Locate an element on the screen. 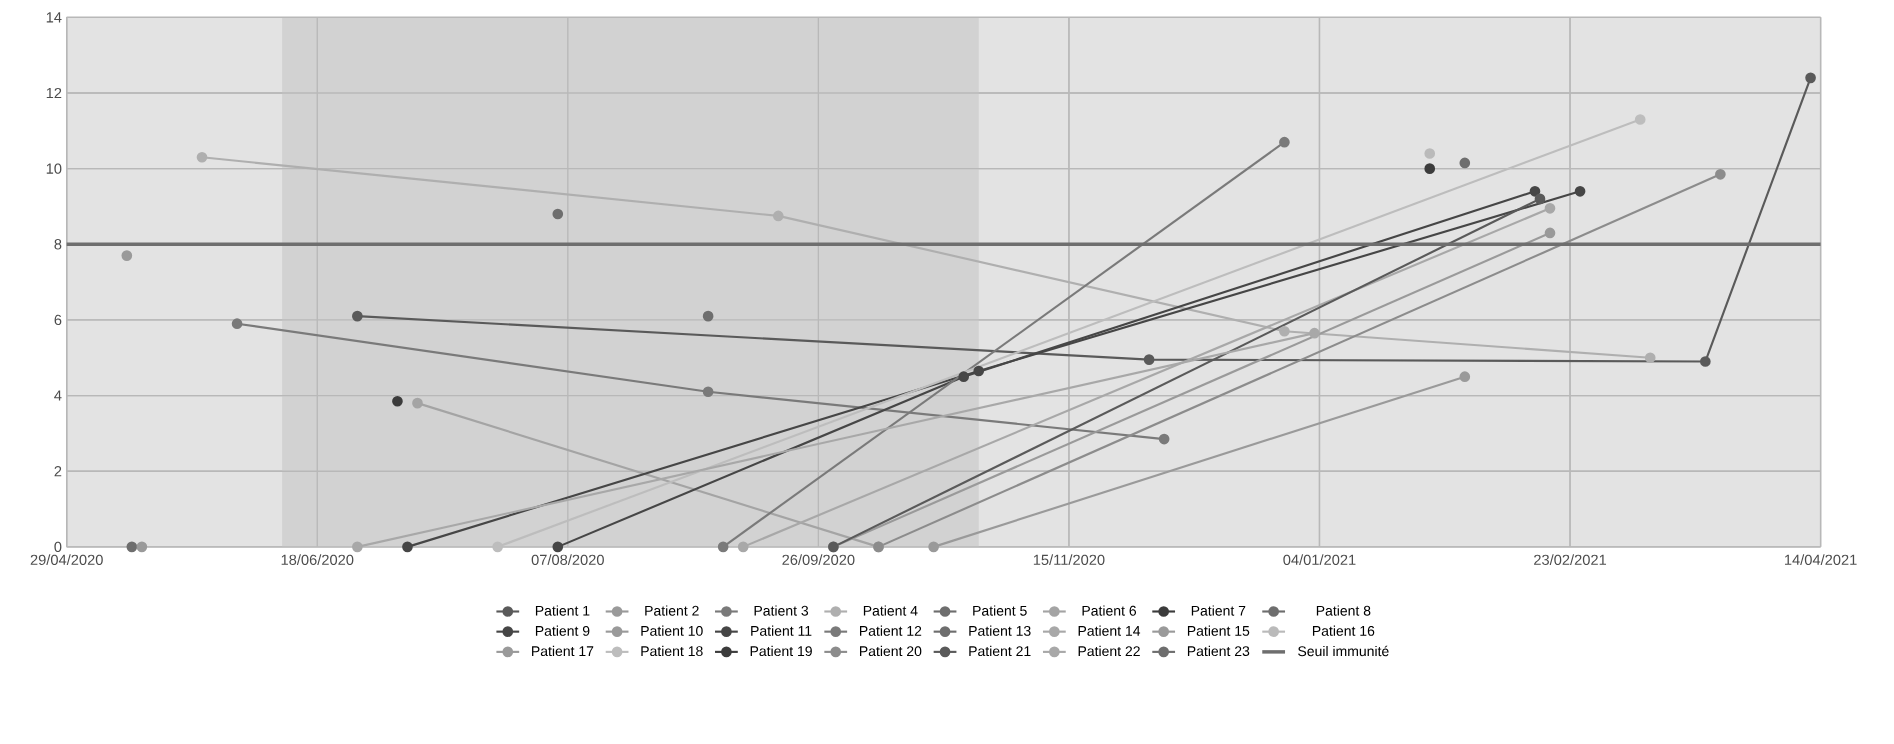 This screenshot has height=744, width=1894. y-tick-label: 0 is located at coordinates (58, 546).